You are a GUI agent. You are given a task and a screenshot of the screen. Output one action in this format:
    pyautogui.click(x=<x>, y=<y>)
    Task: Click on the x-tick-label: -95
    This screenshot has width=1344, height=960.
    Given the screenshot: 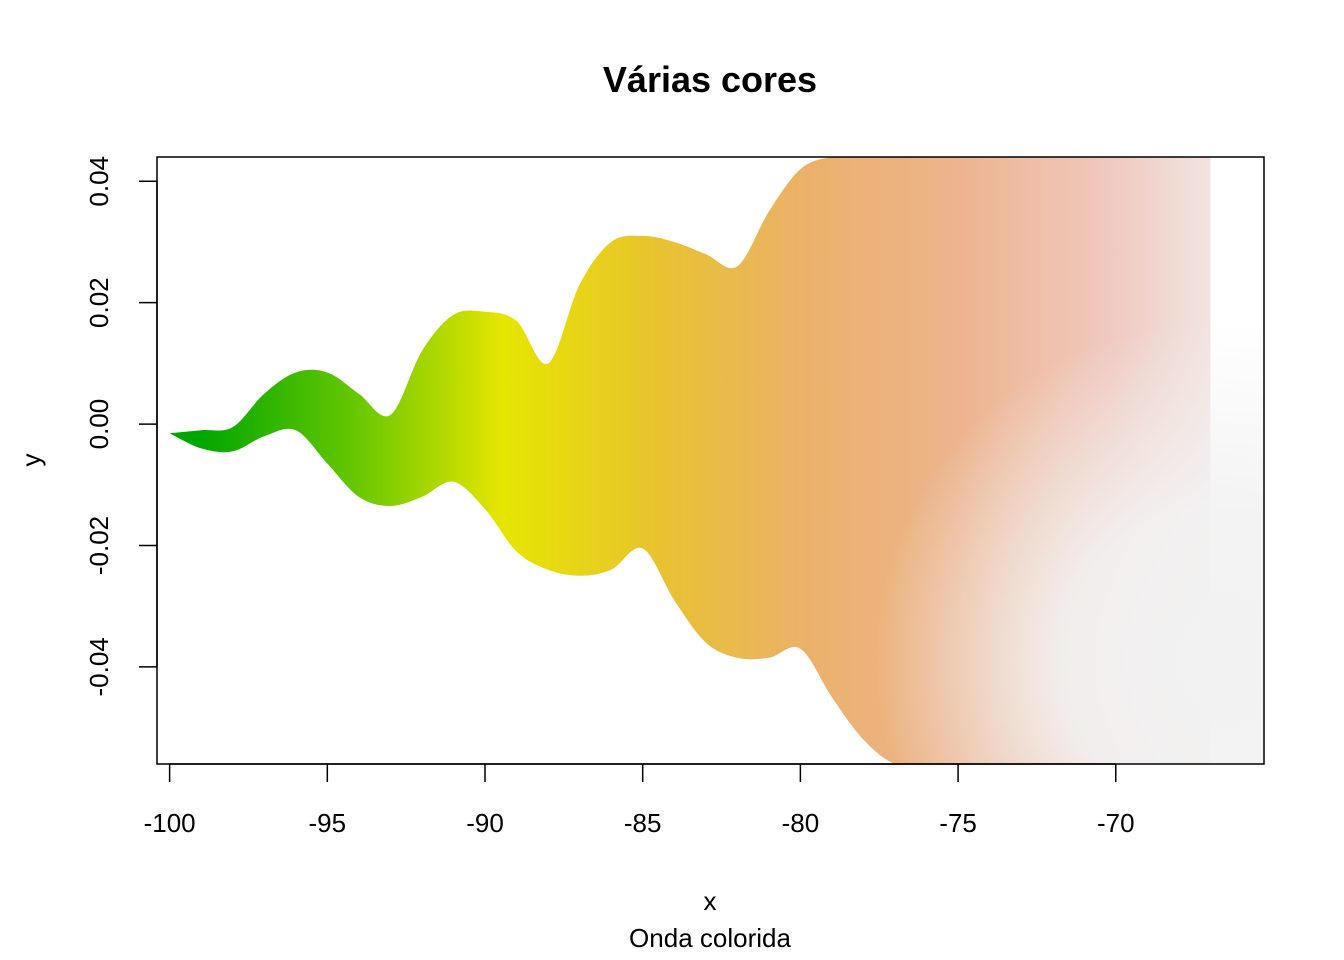 What is the action you would take?
    pyautogui.click(x=328, y=823)
    